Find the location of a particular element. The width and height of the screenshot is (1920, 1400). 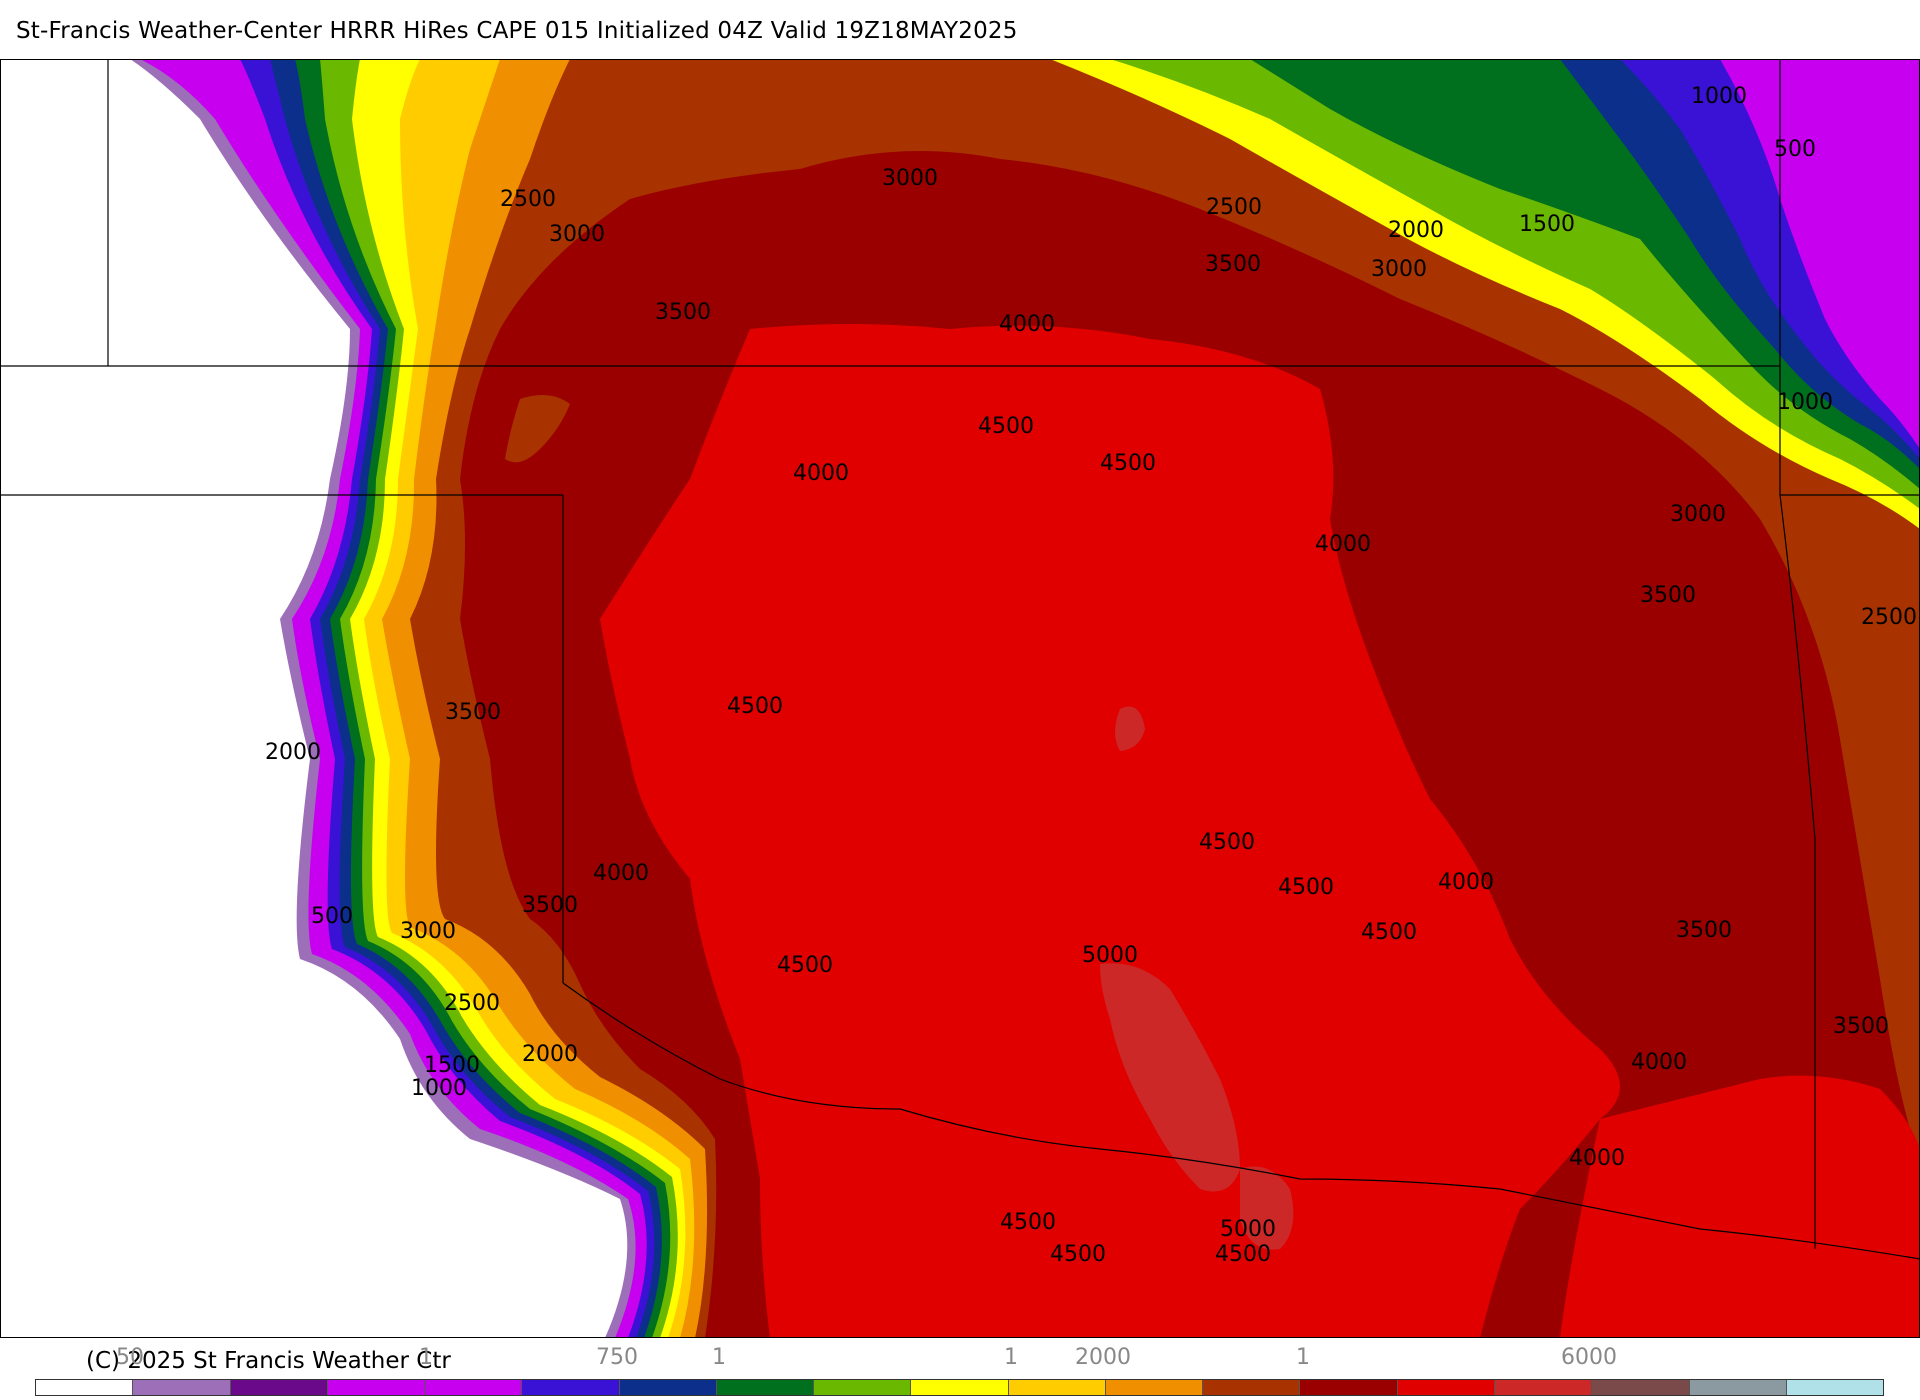

cape-band-3500-island is located at coordinates (537, 429).